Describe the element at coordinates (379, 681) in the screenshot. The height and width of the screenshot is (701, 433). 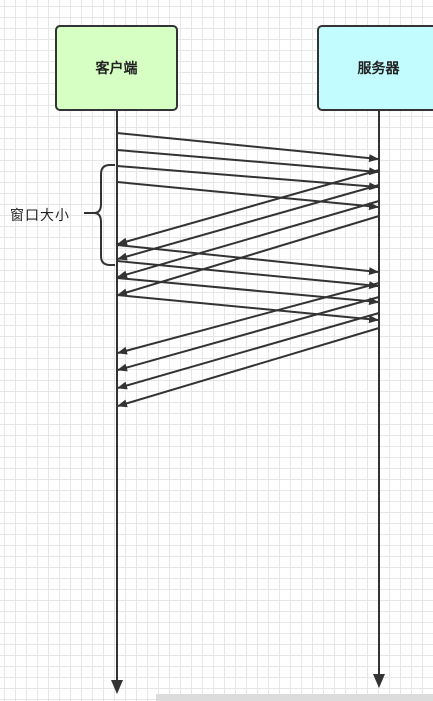
I see `server-lifeline-arrowhead` at that location.